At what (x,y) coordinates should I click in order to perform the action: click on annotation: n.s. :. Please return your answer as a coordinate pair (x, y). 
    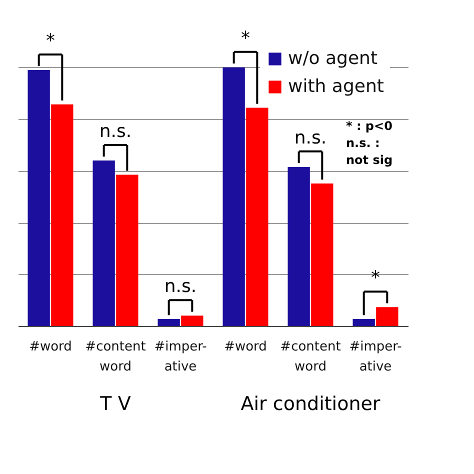
    Looking at the image, I should click on (363, 143).